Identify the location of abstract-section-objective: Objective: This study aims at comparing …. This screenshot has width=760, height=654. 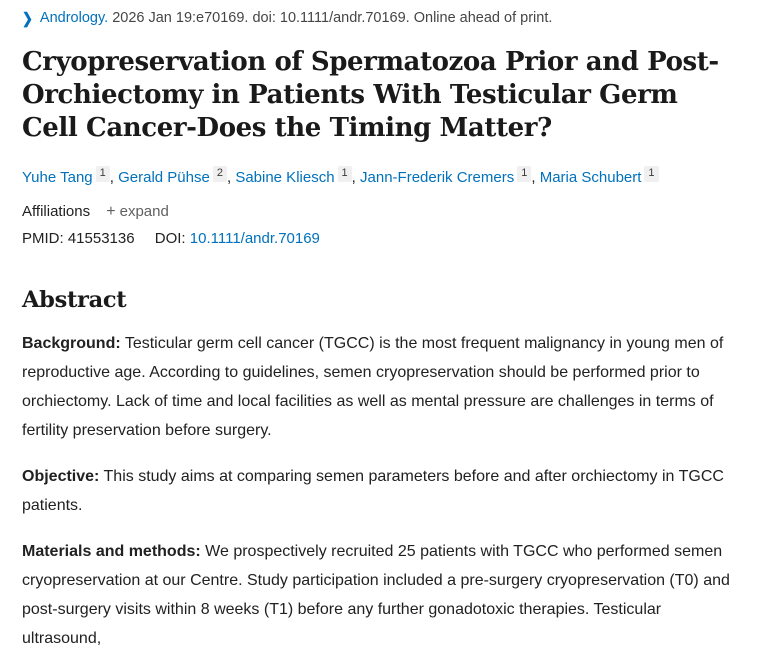
(380, 492).